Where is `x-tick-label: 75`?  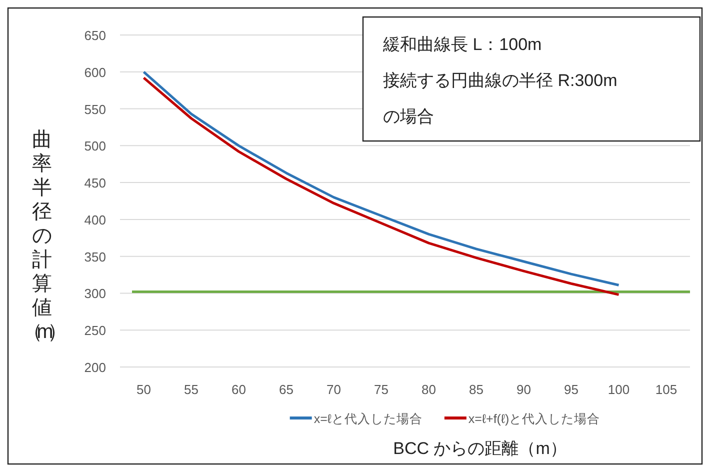 x-tick-label: 75 is located at coordinates (381, 389).